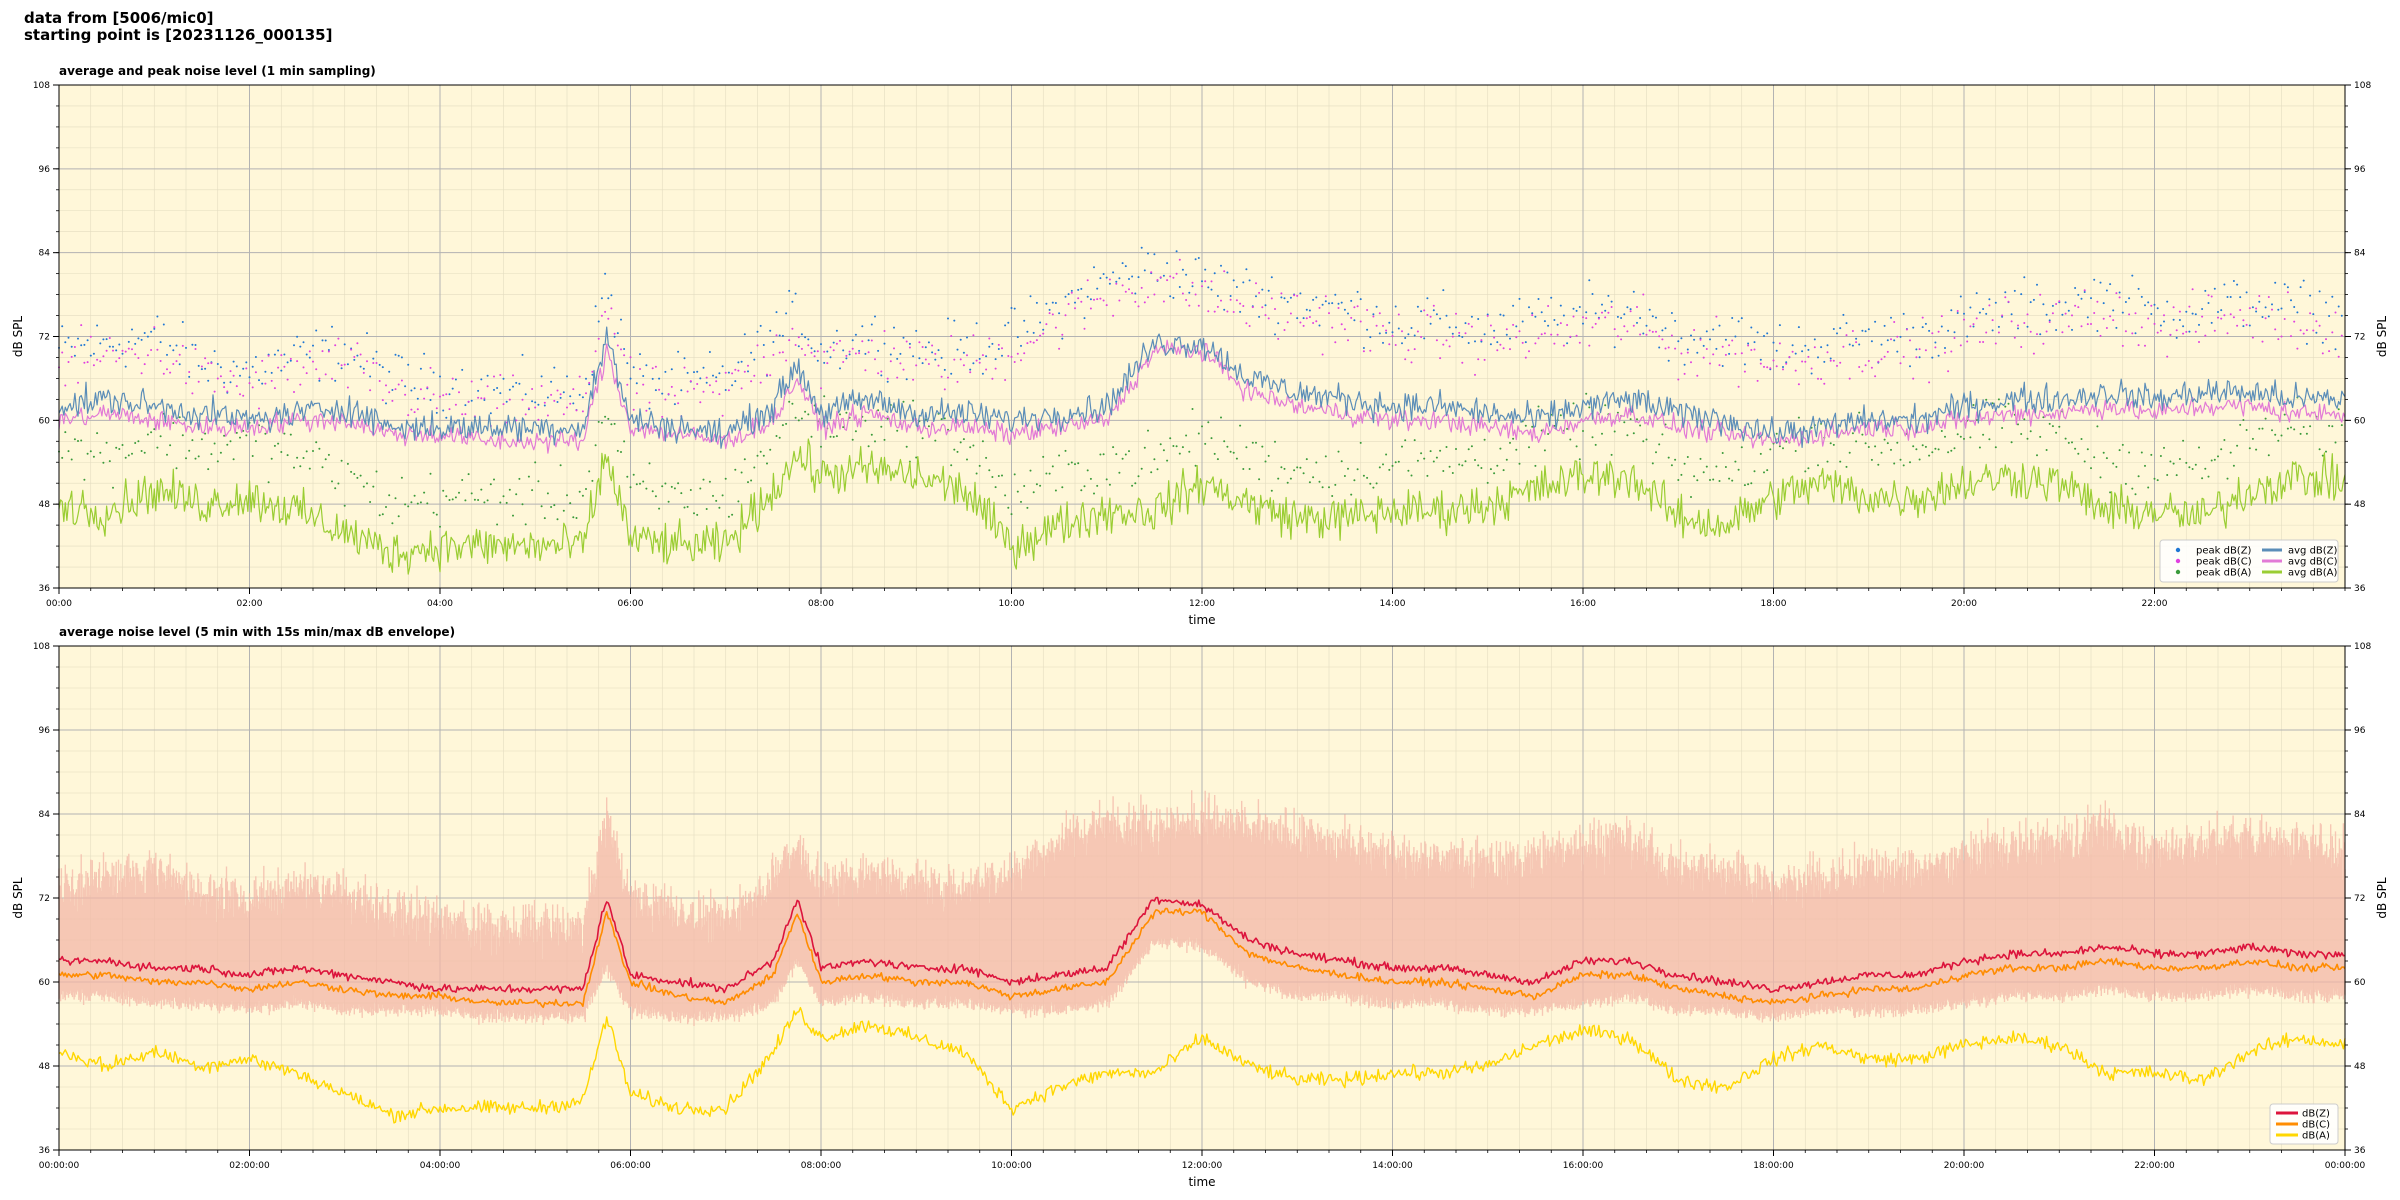  I want to click on x-tick-label: 02:00, so click(250, 604).